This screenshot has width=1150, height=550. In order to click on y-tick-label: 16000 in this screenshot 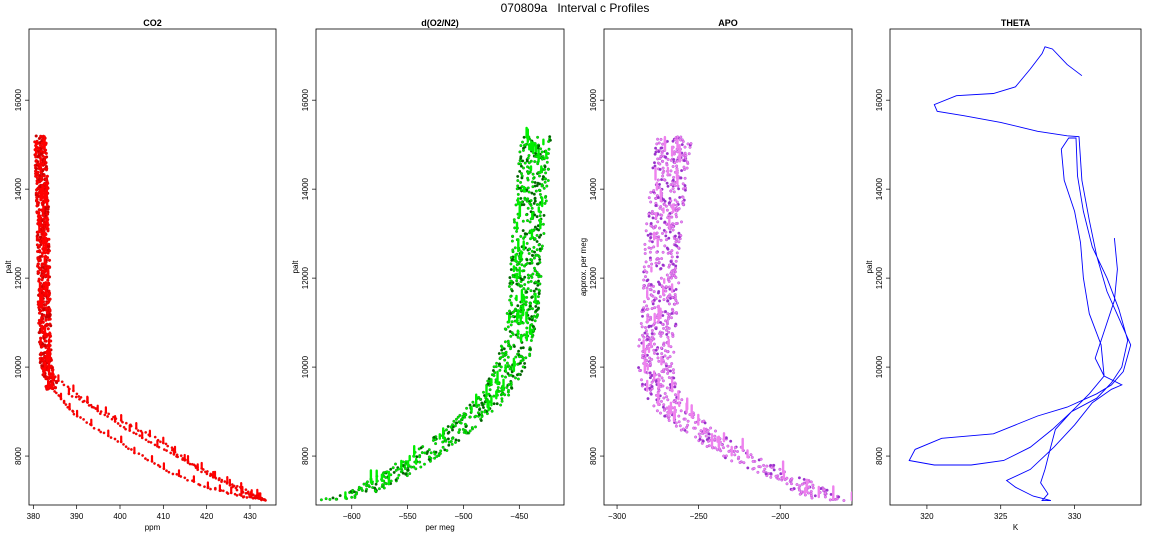, I will do `click(305, 100)`.